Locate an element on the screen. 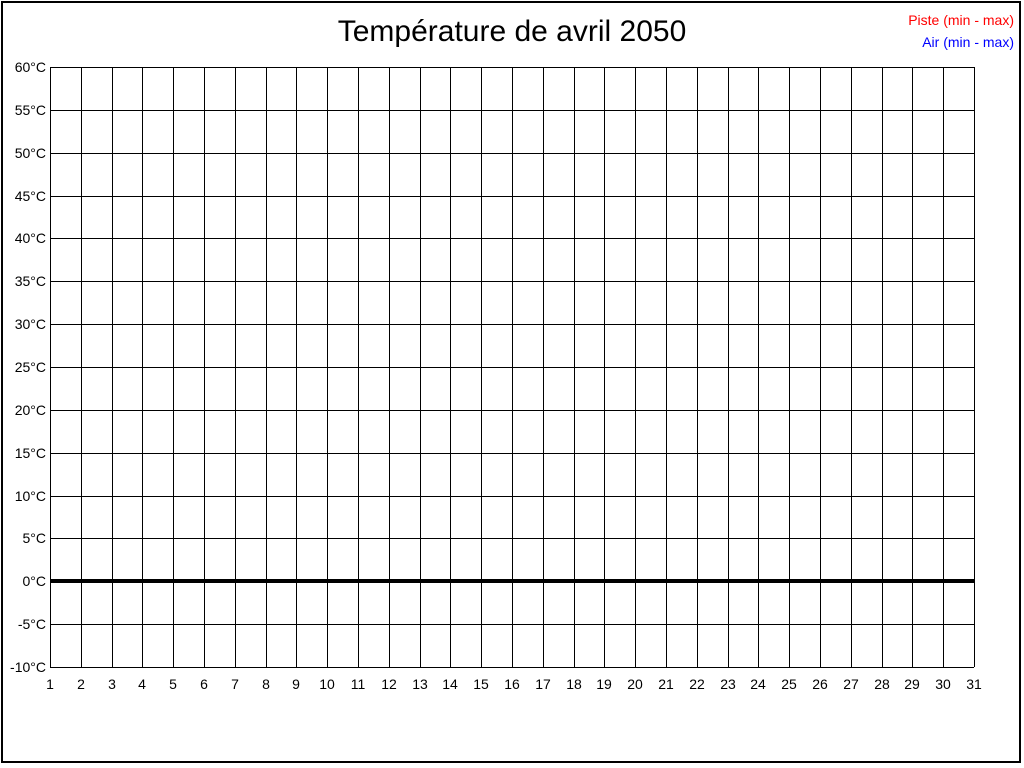 Image resolution: width=1024 pixels, height=768 pixels. x-tick-label: 13 is located at coordinates (420, 684).